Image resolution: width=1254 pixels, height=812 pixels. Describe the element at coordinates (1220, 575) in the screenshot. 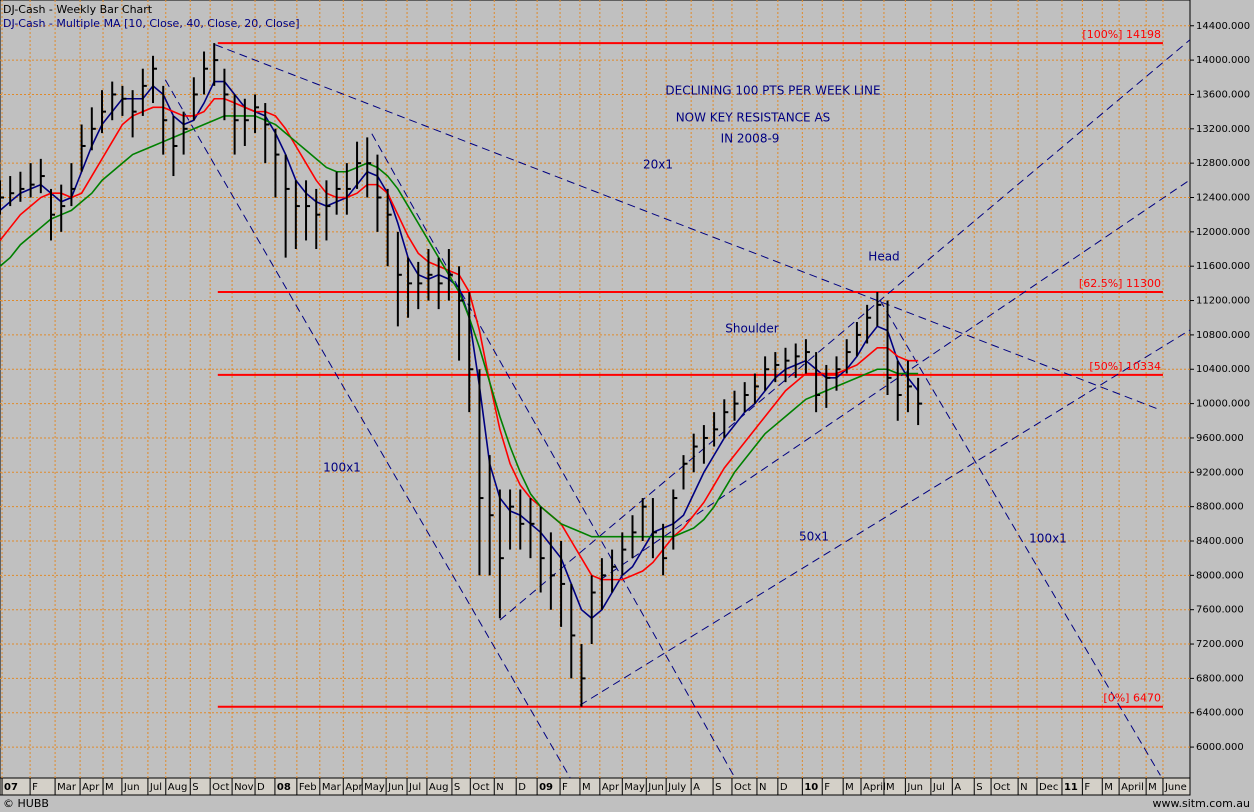

I see `y-tick-label: 8000.000` at that location.